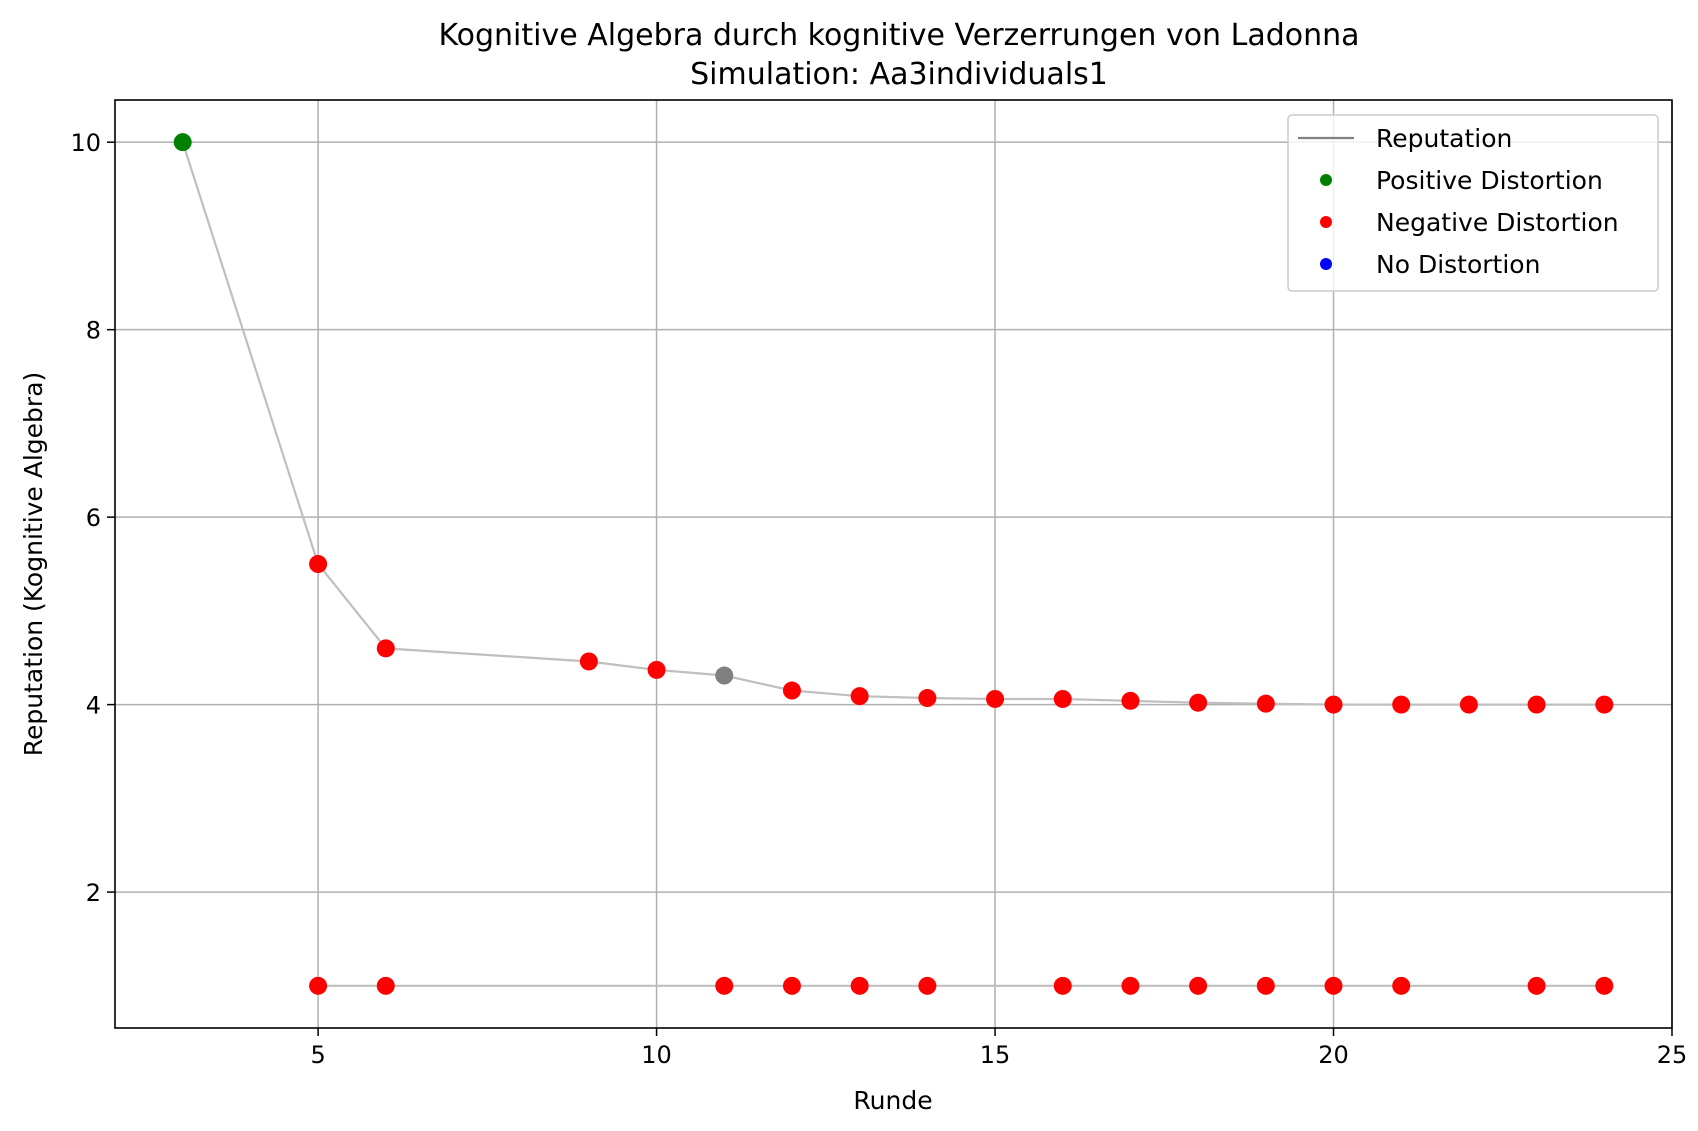 The height and width of the screenshot is (1131, 1698). What do you see at coordinates (899, 74) in the screenshot?
I see `chart-subtitle: Simulation: Aa3individuals1` at bounding box center [899, 74].